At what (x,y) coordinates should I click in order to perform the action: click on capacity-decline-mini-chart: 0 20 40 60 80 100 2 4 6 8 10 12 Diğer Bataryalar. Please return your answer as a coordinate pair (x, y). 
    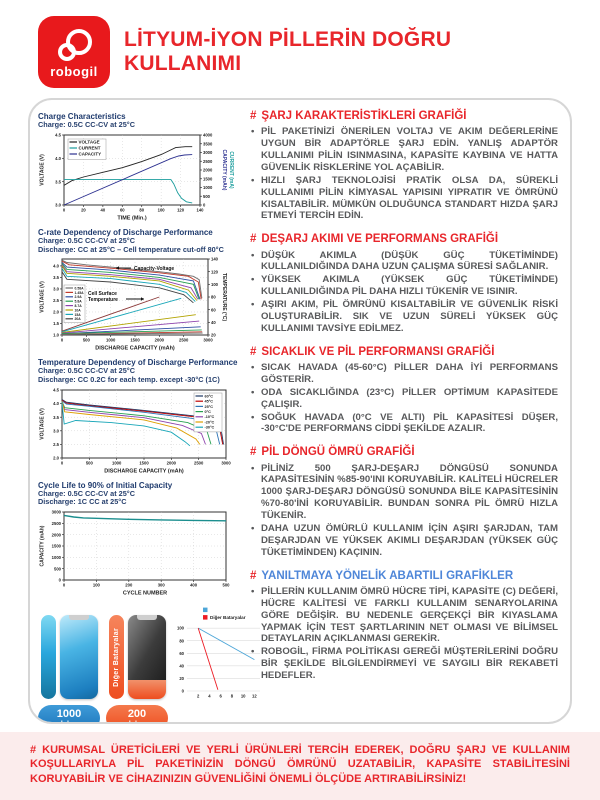
    Looking at the image, I should click on (220, 657).